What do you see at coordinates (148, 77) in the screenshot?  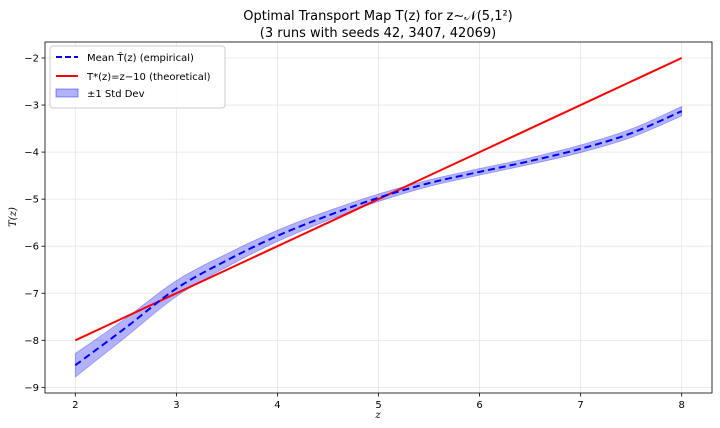 I see `legend-label-theoretical: T*(z)=z−10 (theoretical)` at bounding box center [148, 77].